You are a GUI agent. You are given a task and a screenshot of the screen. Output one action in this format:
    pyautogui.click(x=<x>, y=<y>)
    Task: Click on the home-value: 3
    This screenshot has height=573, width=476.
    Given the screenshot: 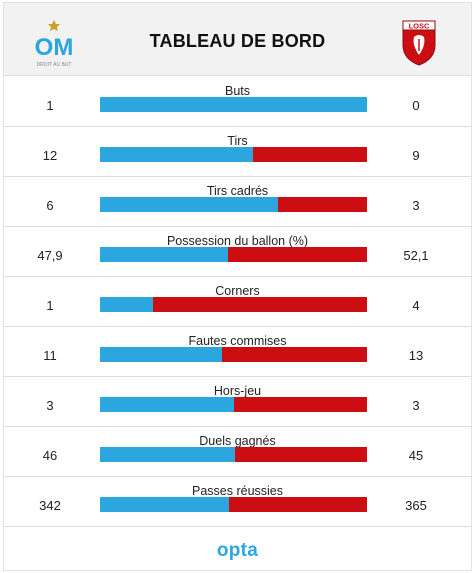 What is the action you would take?
    pyautogui.click(x=50, y=405)
    